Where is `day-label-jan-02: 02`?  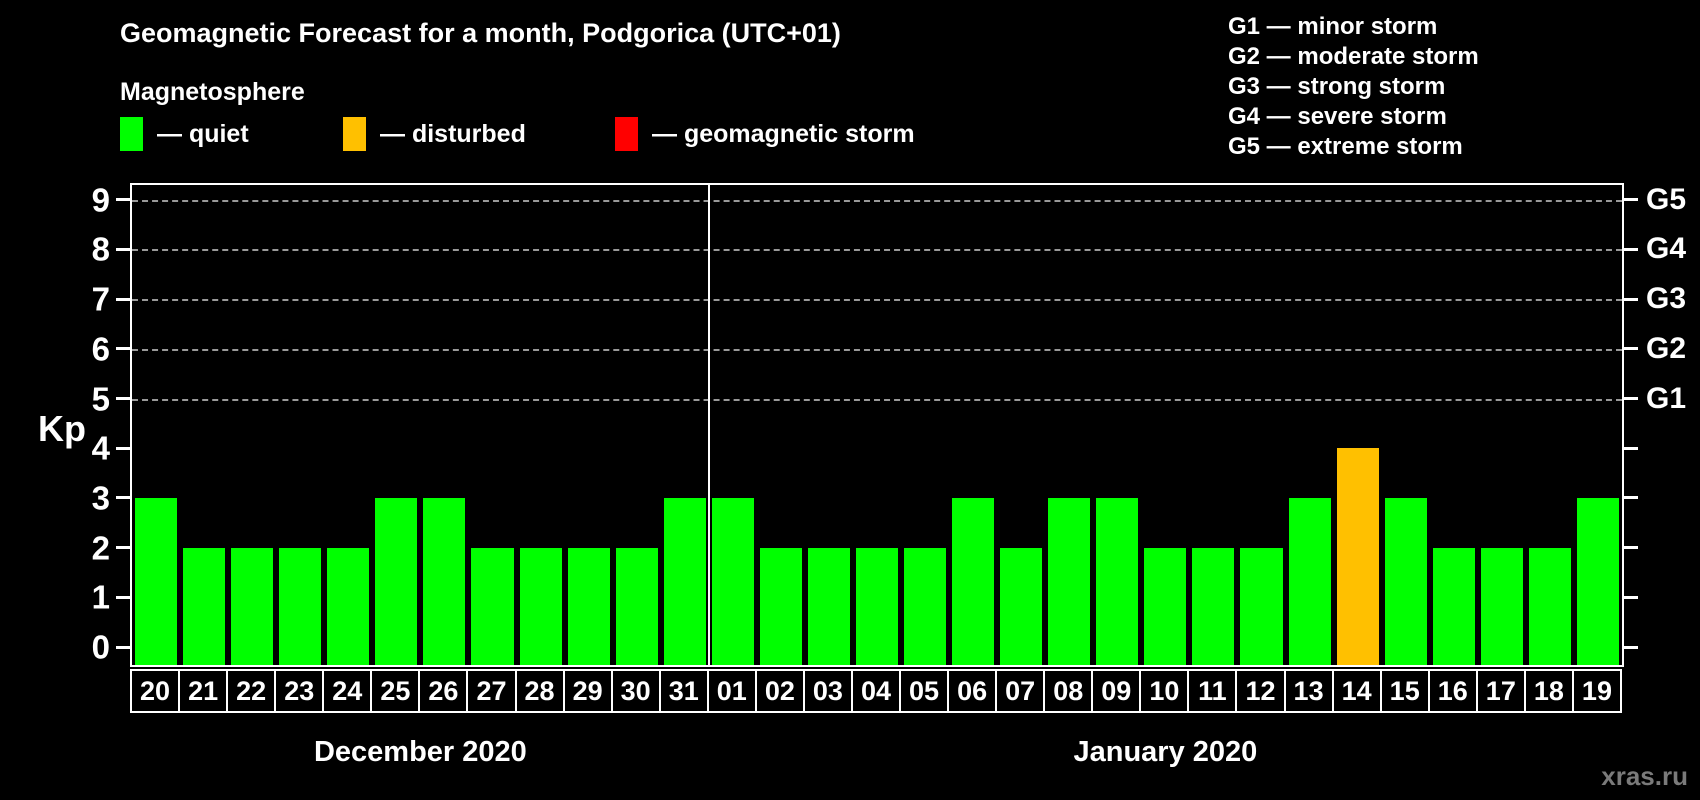
day-label-jan-02: 02 is located at coordinates (779, 691).